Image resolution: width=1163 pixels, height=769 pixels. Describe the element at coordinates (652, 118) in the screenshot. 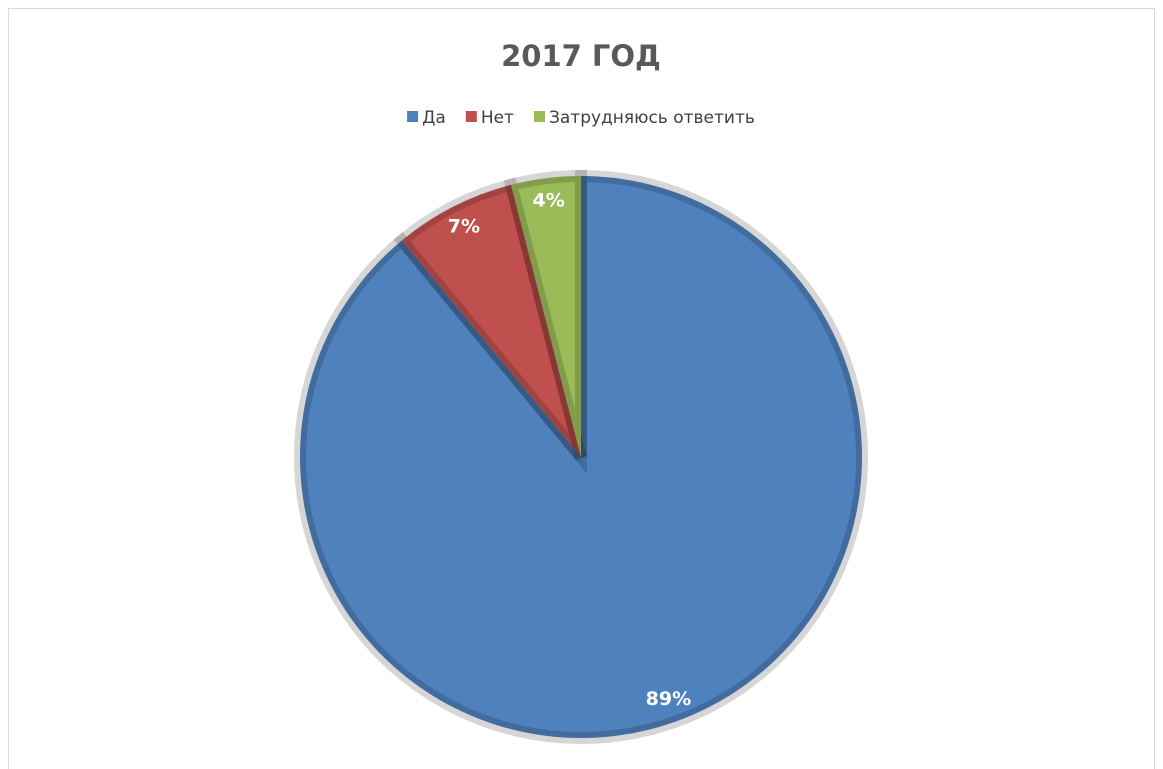

I see `legend-label: Затрудняюсь ответить` at that location.